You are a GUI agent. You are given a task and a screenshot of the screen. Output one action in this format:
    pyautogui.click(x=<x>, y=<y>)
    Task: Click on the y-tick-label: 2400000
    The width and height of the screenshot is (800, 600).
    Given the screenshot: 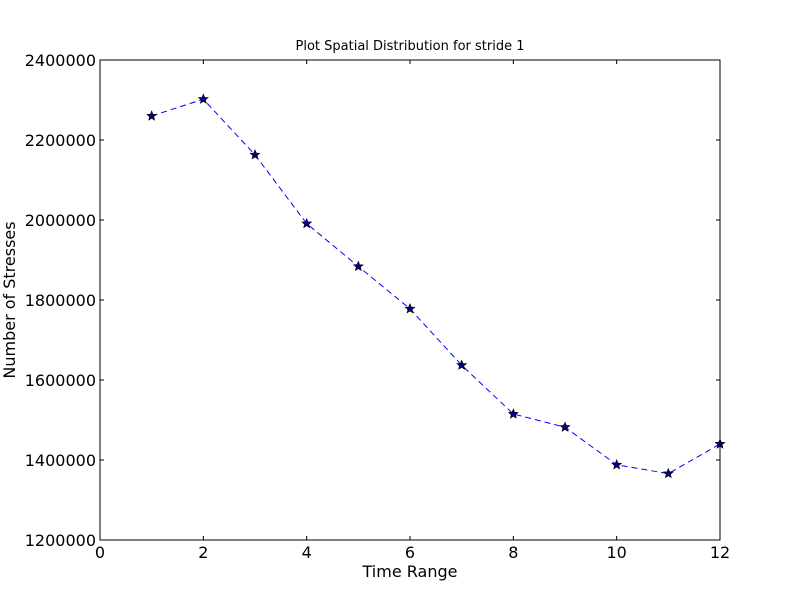 What is the action you would take?
    pyautogui.click(x=60, y=60)
    